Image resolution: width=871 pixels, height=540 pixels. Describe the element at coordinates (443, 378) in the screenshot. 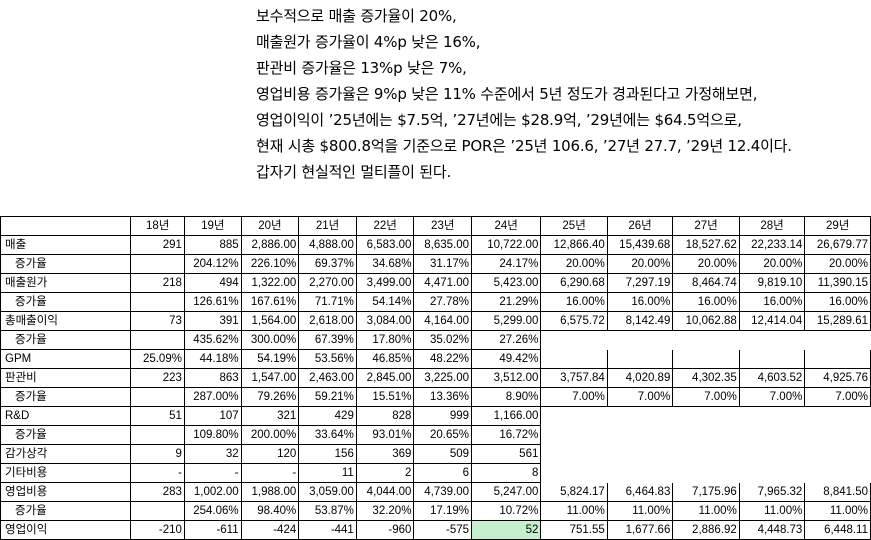

I see `value-cell: 3,225.00` at that location.